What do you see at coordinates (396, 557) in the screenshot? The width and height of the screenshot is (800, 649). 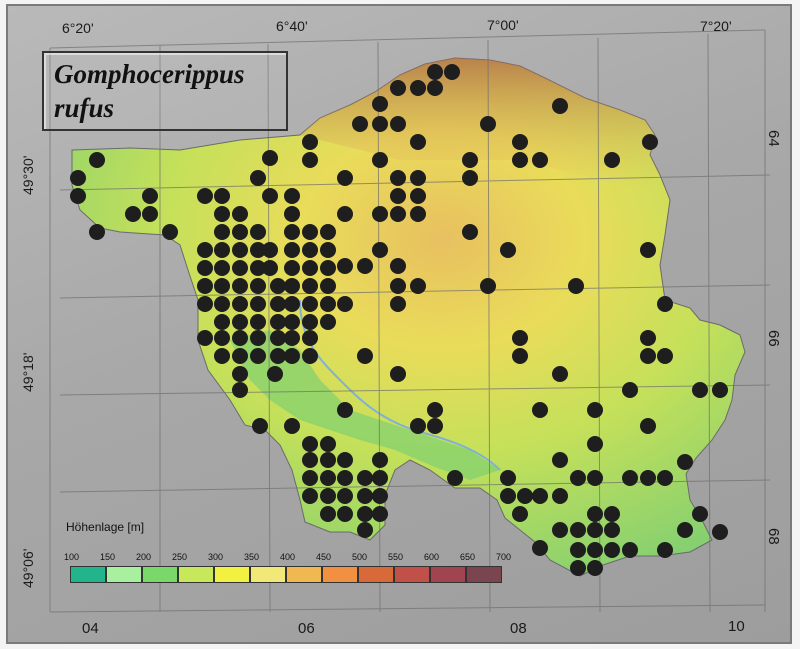 I see `legend-tick-550: 550` at bounding box center [396, 557].